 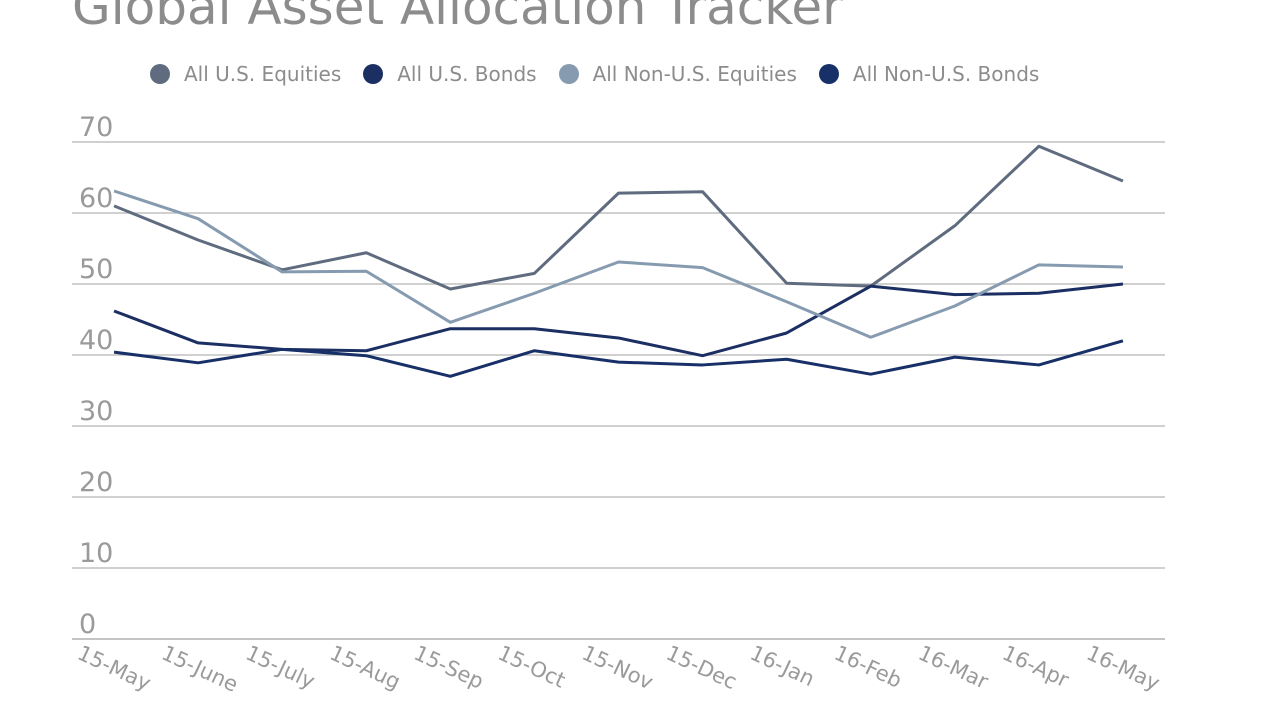 What do you see at coordinates (96, 127) in the screenshot?
I see `y-tick-label: 70` at bounding box center [96, 127].